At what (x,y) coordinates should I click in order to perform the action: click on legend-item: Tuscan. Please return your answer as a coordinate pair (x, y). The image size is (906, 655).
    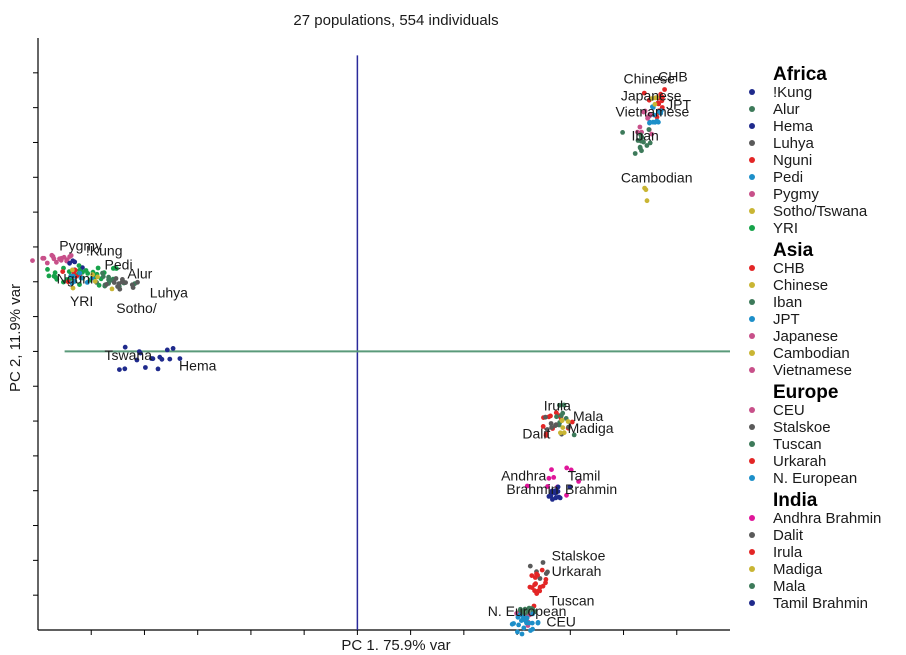
    Looking at the image, I should click on (797, 444).